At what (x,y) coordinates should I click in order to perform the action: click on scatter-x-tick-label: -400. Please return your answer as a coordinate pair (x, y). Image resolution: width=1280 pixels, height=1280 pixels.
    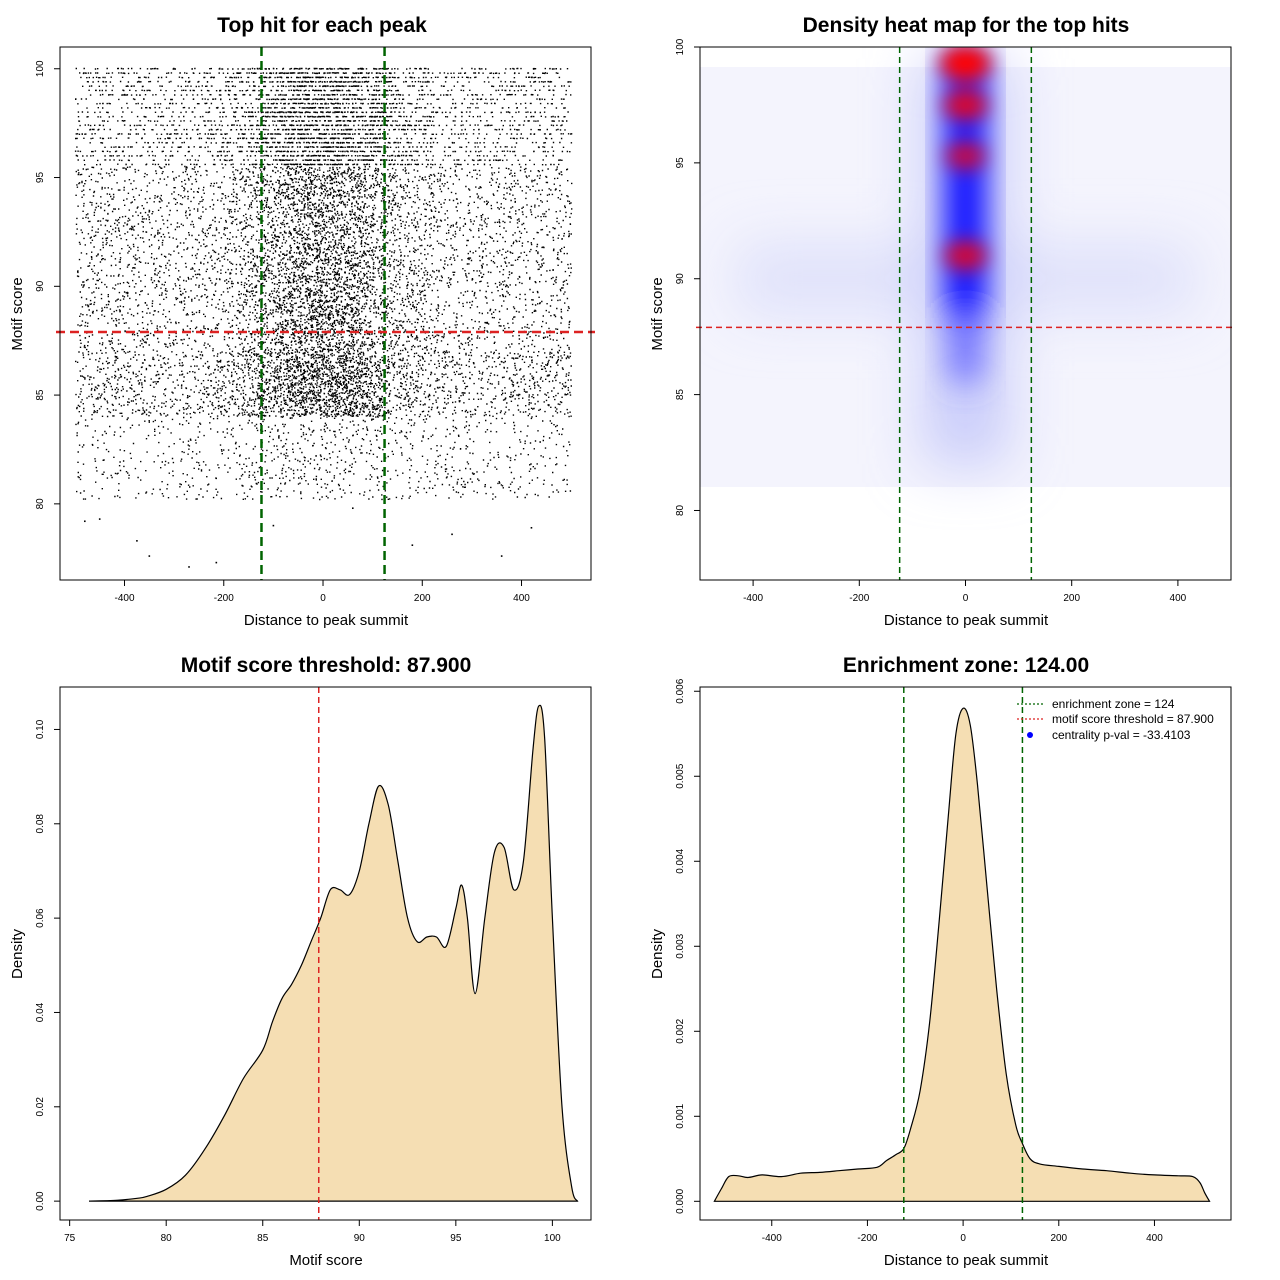
    Looking at the image, I should click on (125, 598).